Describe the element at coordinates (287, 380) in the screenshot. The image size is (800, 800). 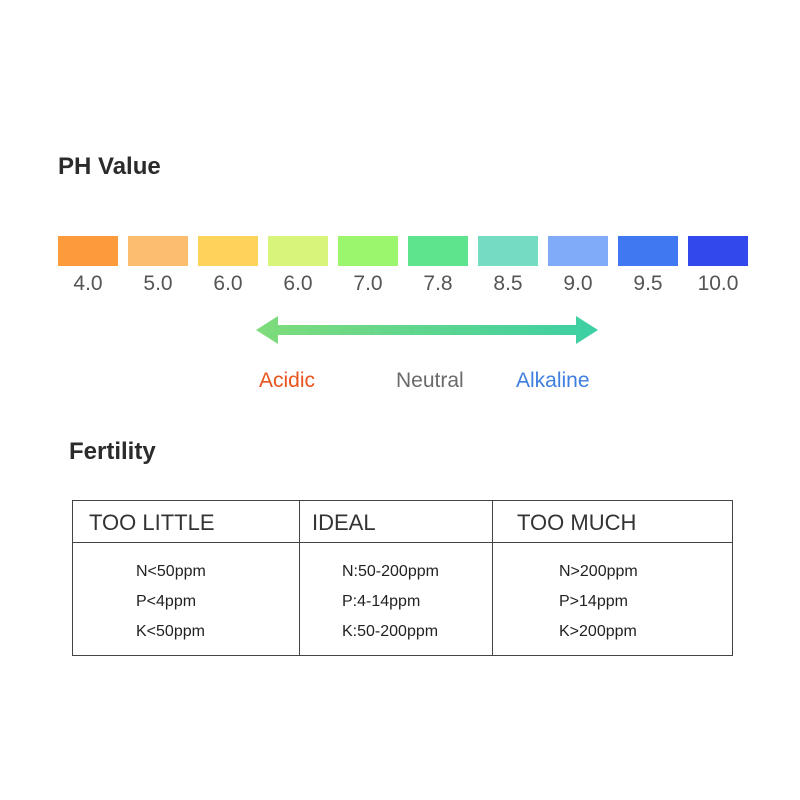
I see `acidic-label: Acidic` at that location.